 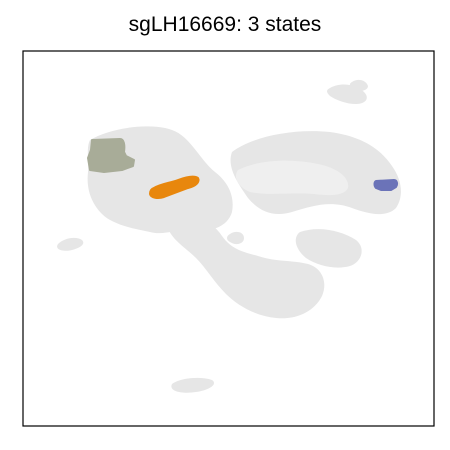 I want to click on cluster-2-region, so click(x=174, y=187).